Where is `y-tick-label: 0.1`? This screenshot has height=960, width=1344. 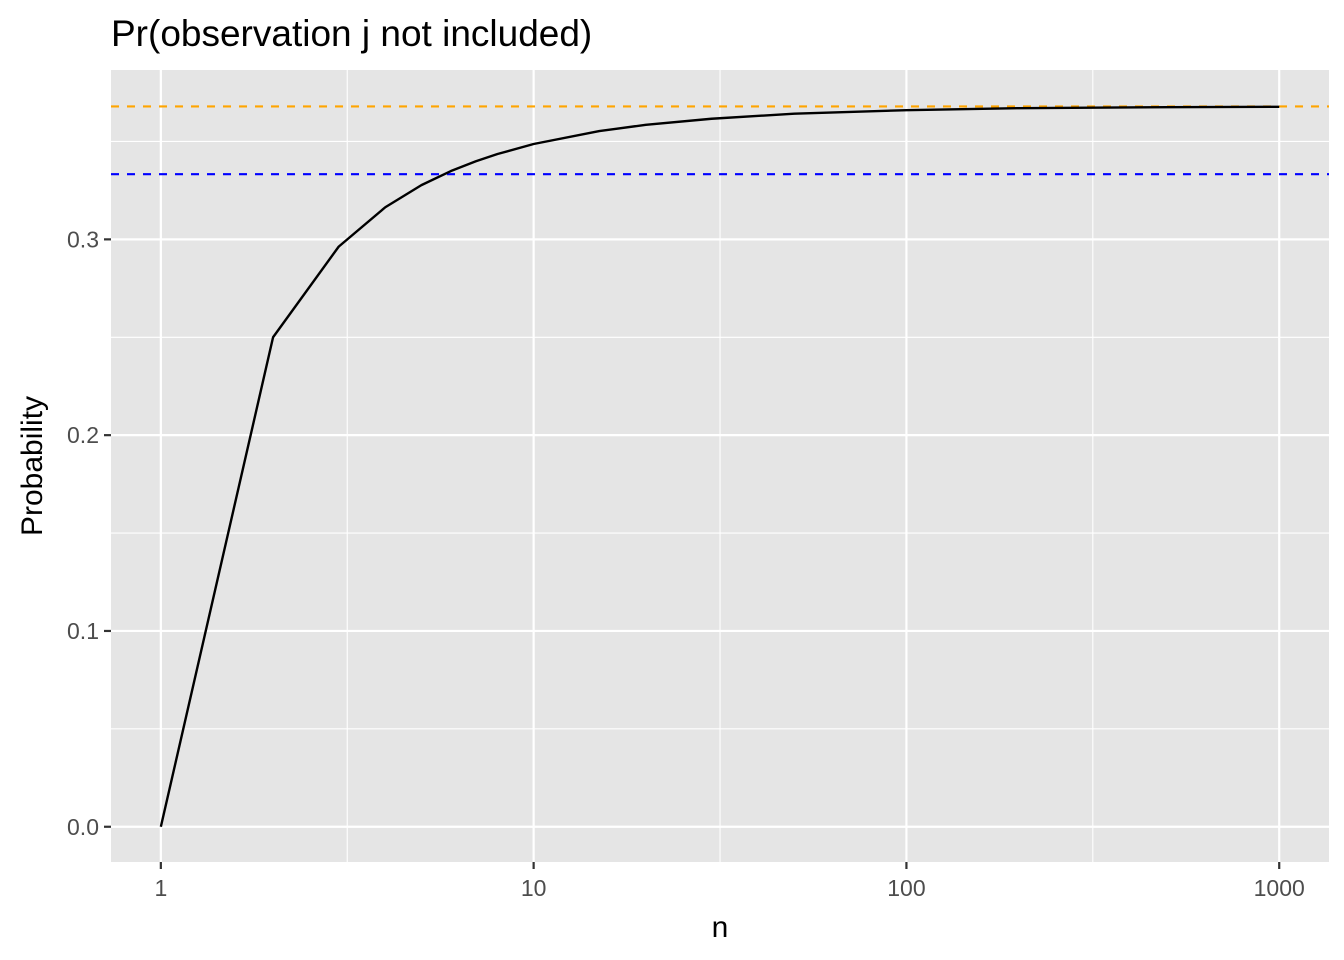 y-tick-label: 0.1 is located at coordinates (83, 631).